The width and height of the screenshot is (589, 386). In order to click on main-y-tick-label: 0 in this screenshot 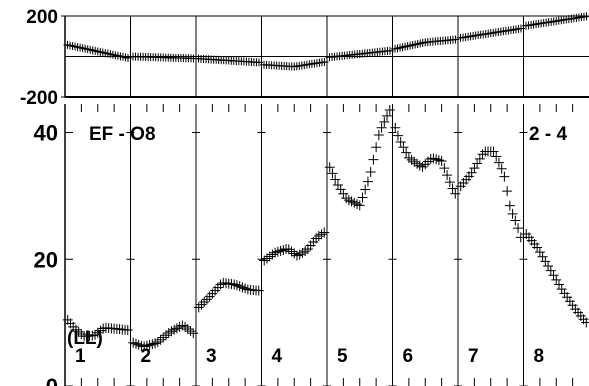, I will do `click(52, 380)`.